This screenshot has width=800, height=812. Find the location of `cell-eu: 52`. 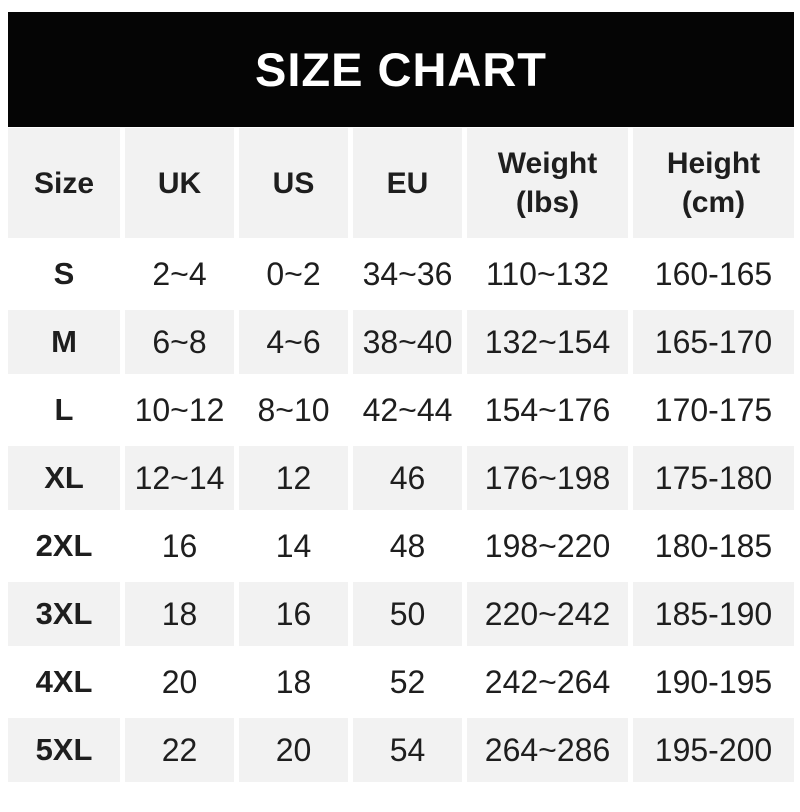

cell-eu: 52 is located at coordinates (407, 682).